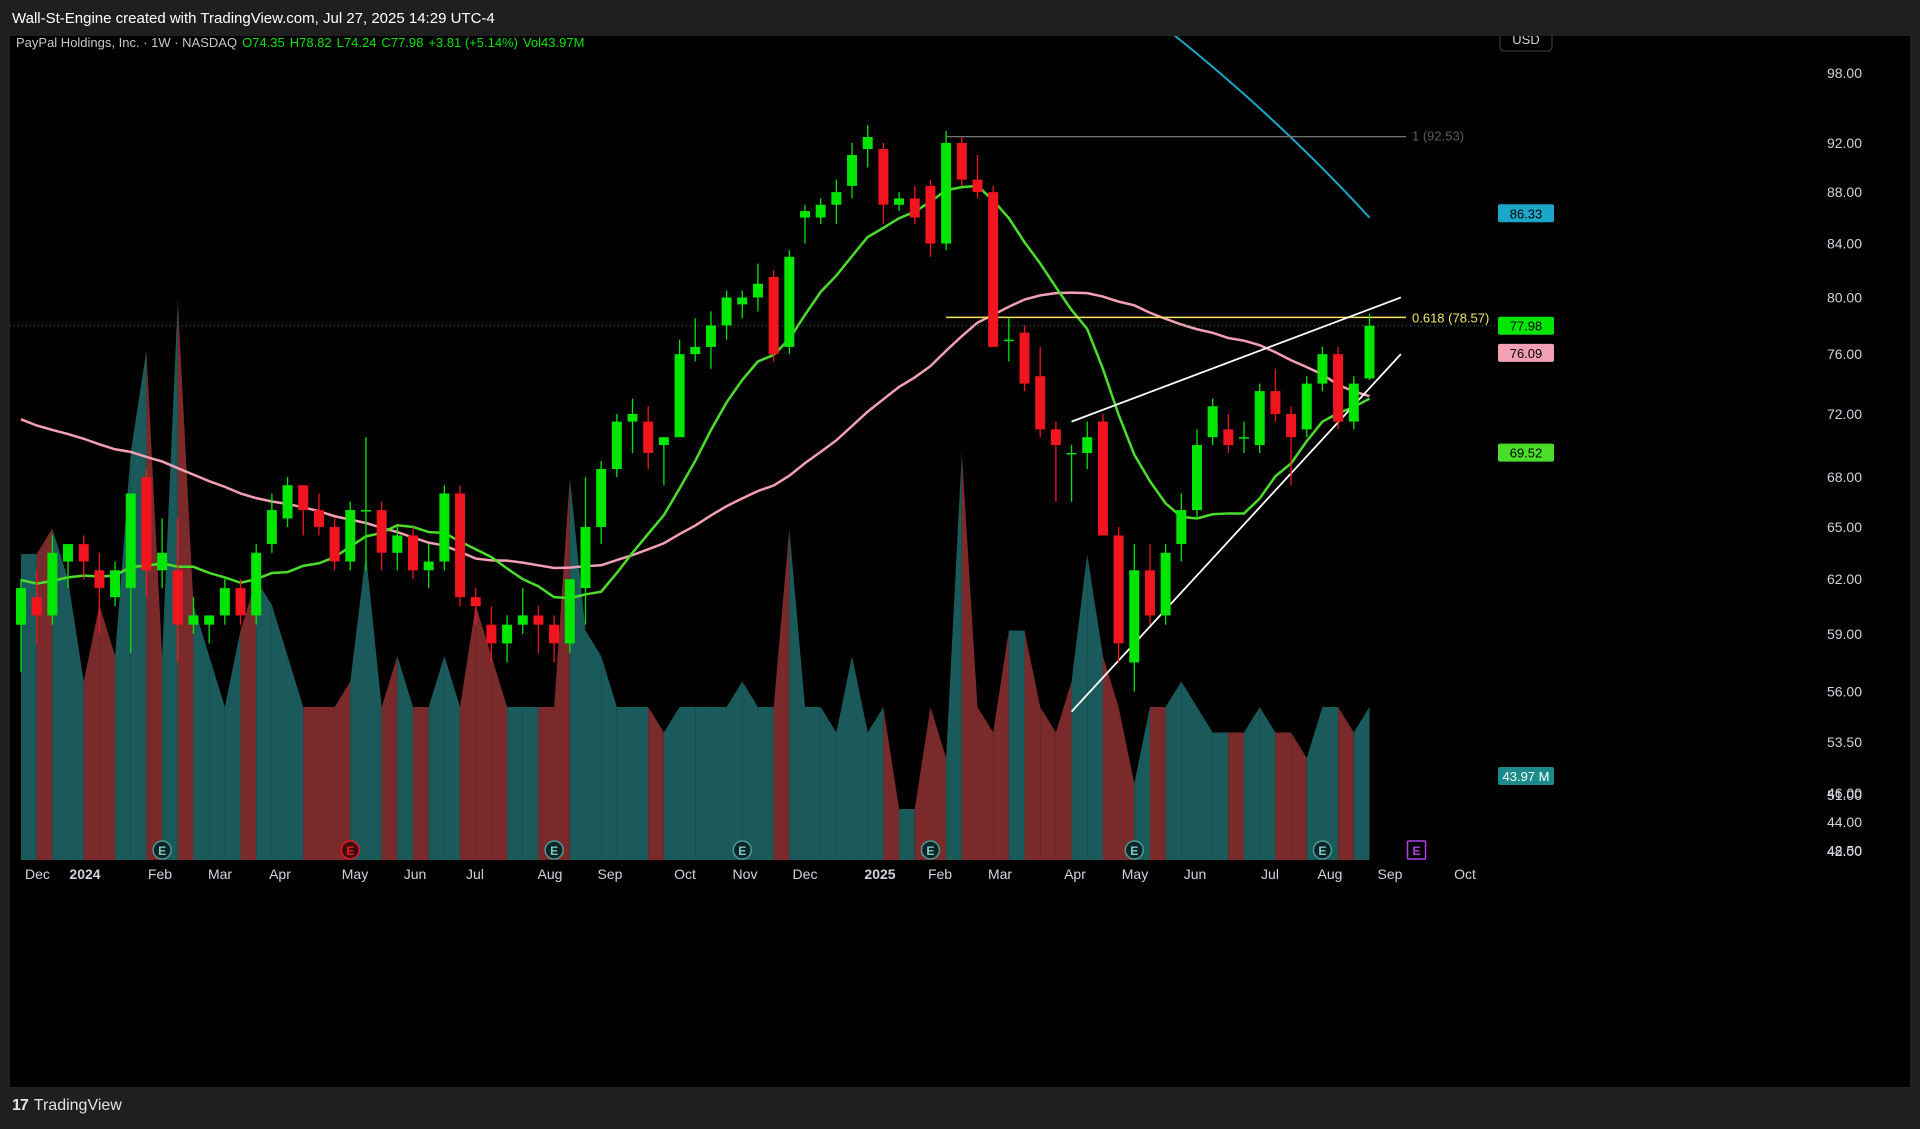 This screenshot has width=1920, height=1129. I want to click on x-tick-label: Nov, so click(745, 874).